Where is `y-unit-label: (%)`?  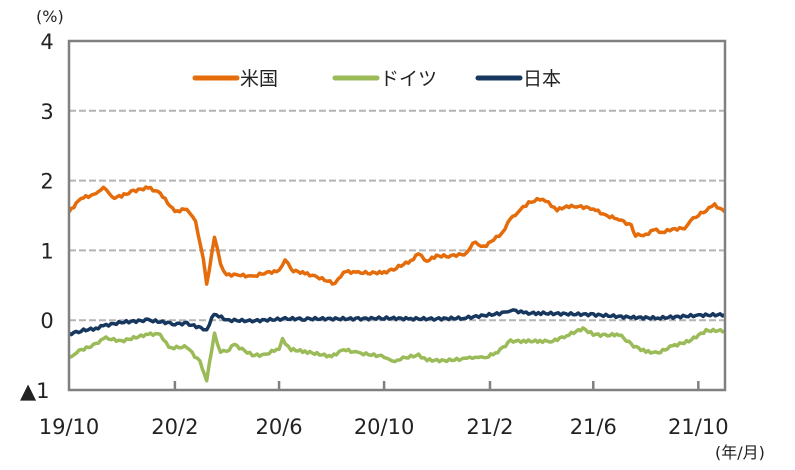 y-unit-label: (%) is located at coordinates (50, 16).